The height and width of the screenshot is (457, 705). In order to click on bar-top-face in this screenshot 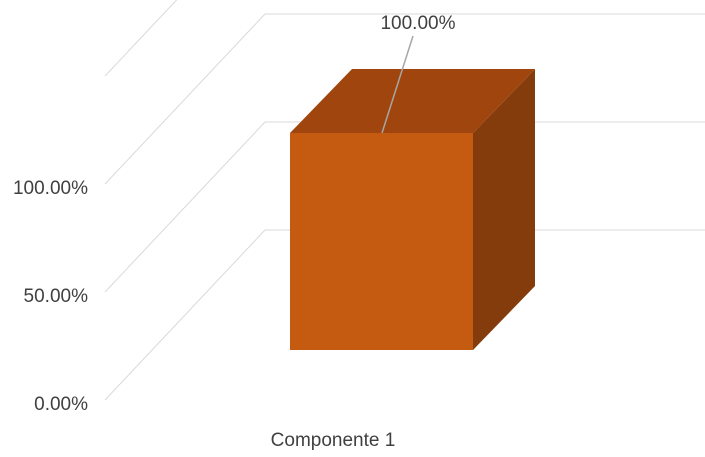, I will do `click(412, 101)`.